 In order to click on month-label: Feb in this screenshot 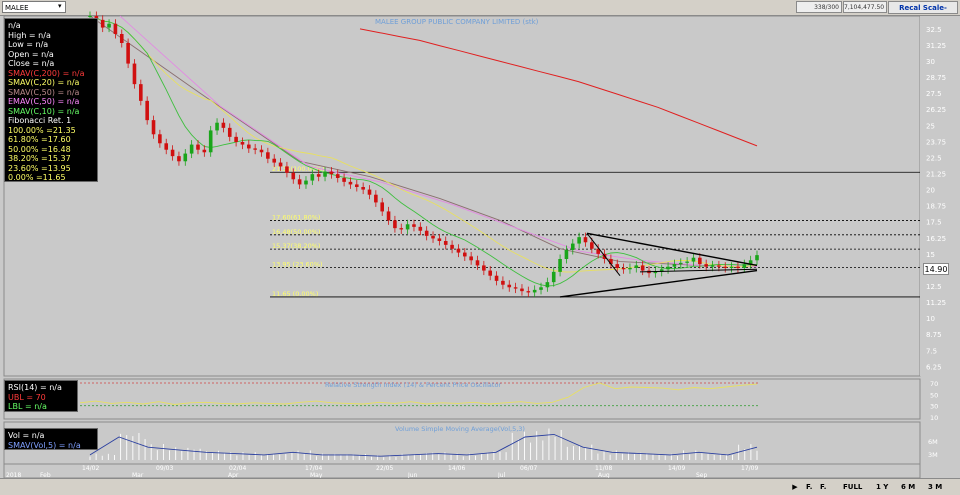, I will do `click(45, 475)`.